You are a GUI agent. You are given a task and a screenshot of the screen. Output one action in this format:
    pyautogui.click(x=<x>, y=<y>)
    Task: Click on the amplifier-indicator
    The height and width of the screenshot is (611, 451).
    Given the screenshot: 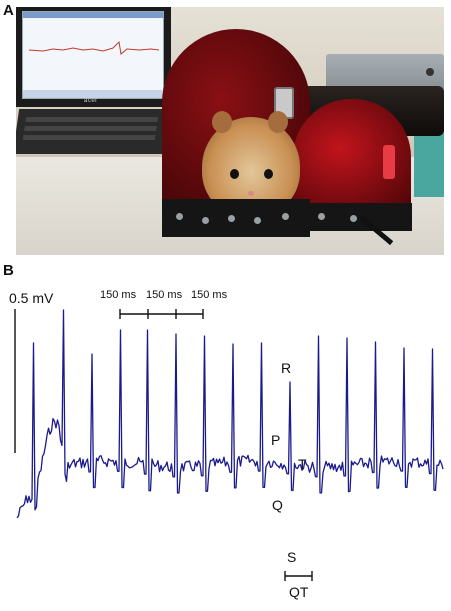 What is the action you would take?
    pyautogui.click(x=430, y=72)
    